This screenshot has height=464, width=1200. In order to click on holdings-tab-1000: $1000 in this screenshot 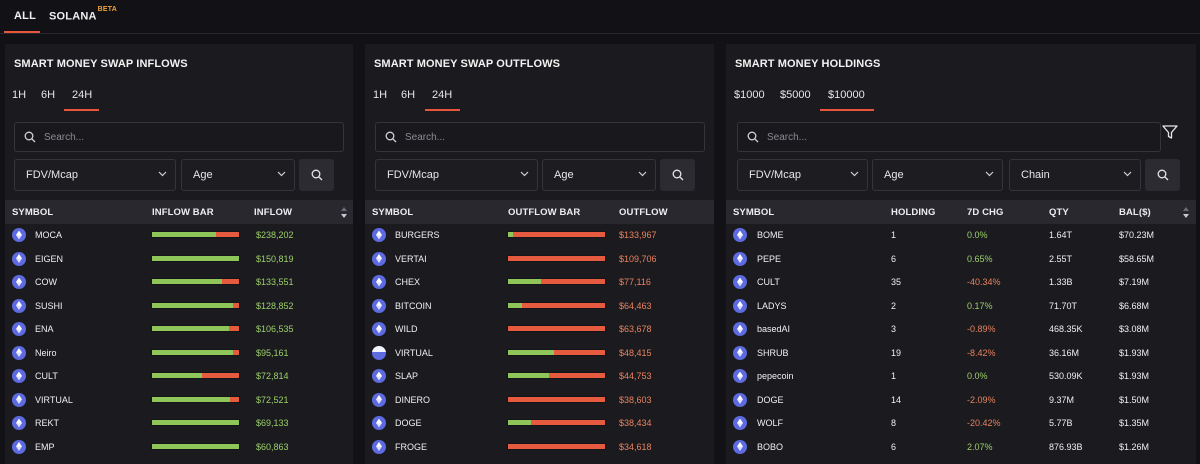, I will do `click(749, 95)`.